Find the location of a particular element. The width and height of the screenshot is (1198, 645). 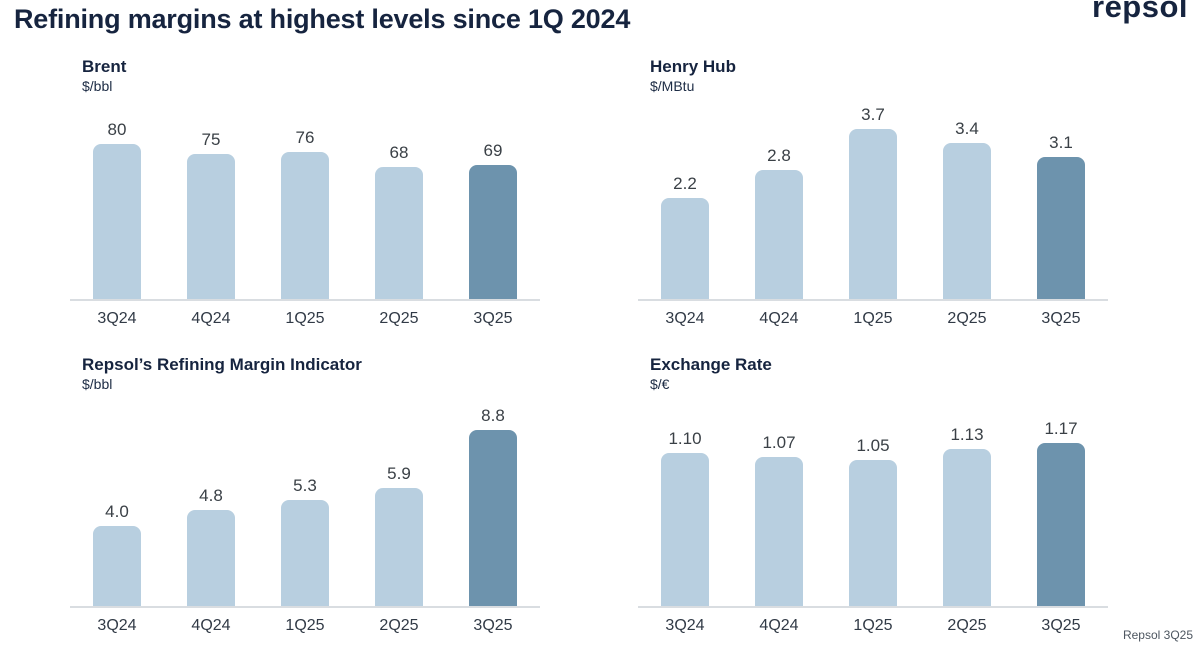

bar-group-3q24: 1.10 is located at coordinates (685, 517).